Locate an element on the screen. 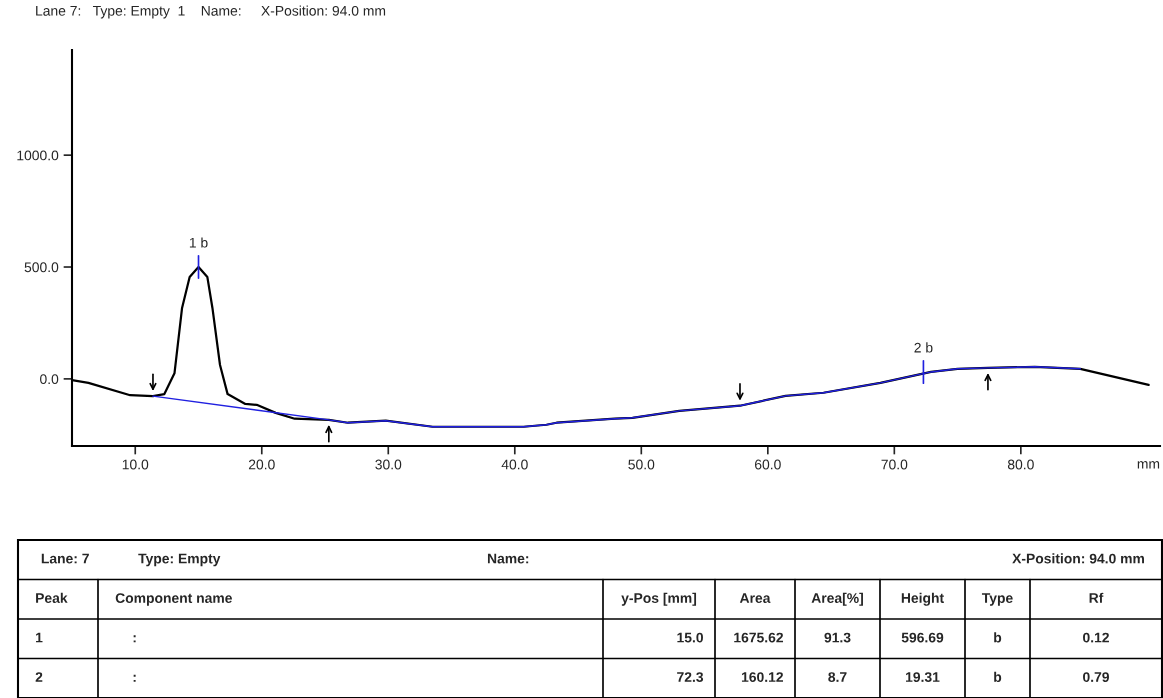  text: Height is located at coordinates (922, 599).